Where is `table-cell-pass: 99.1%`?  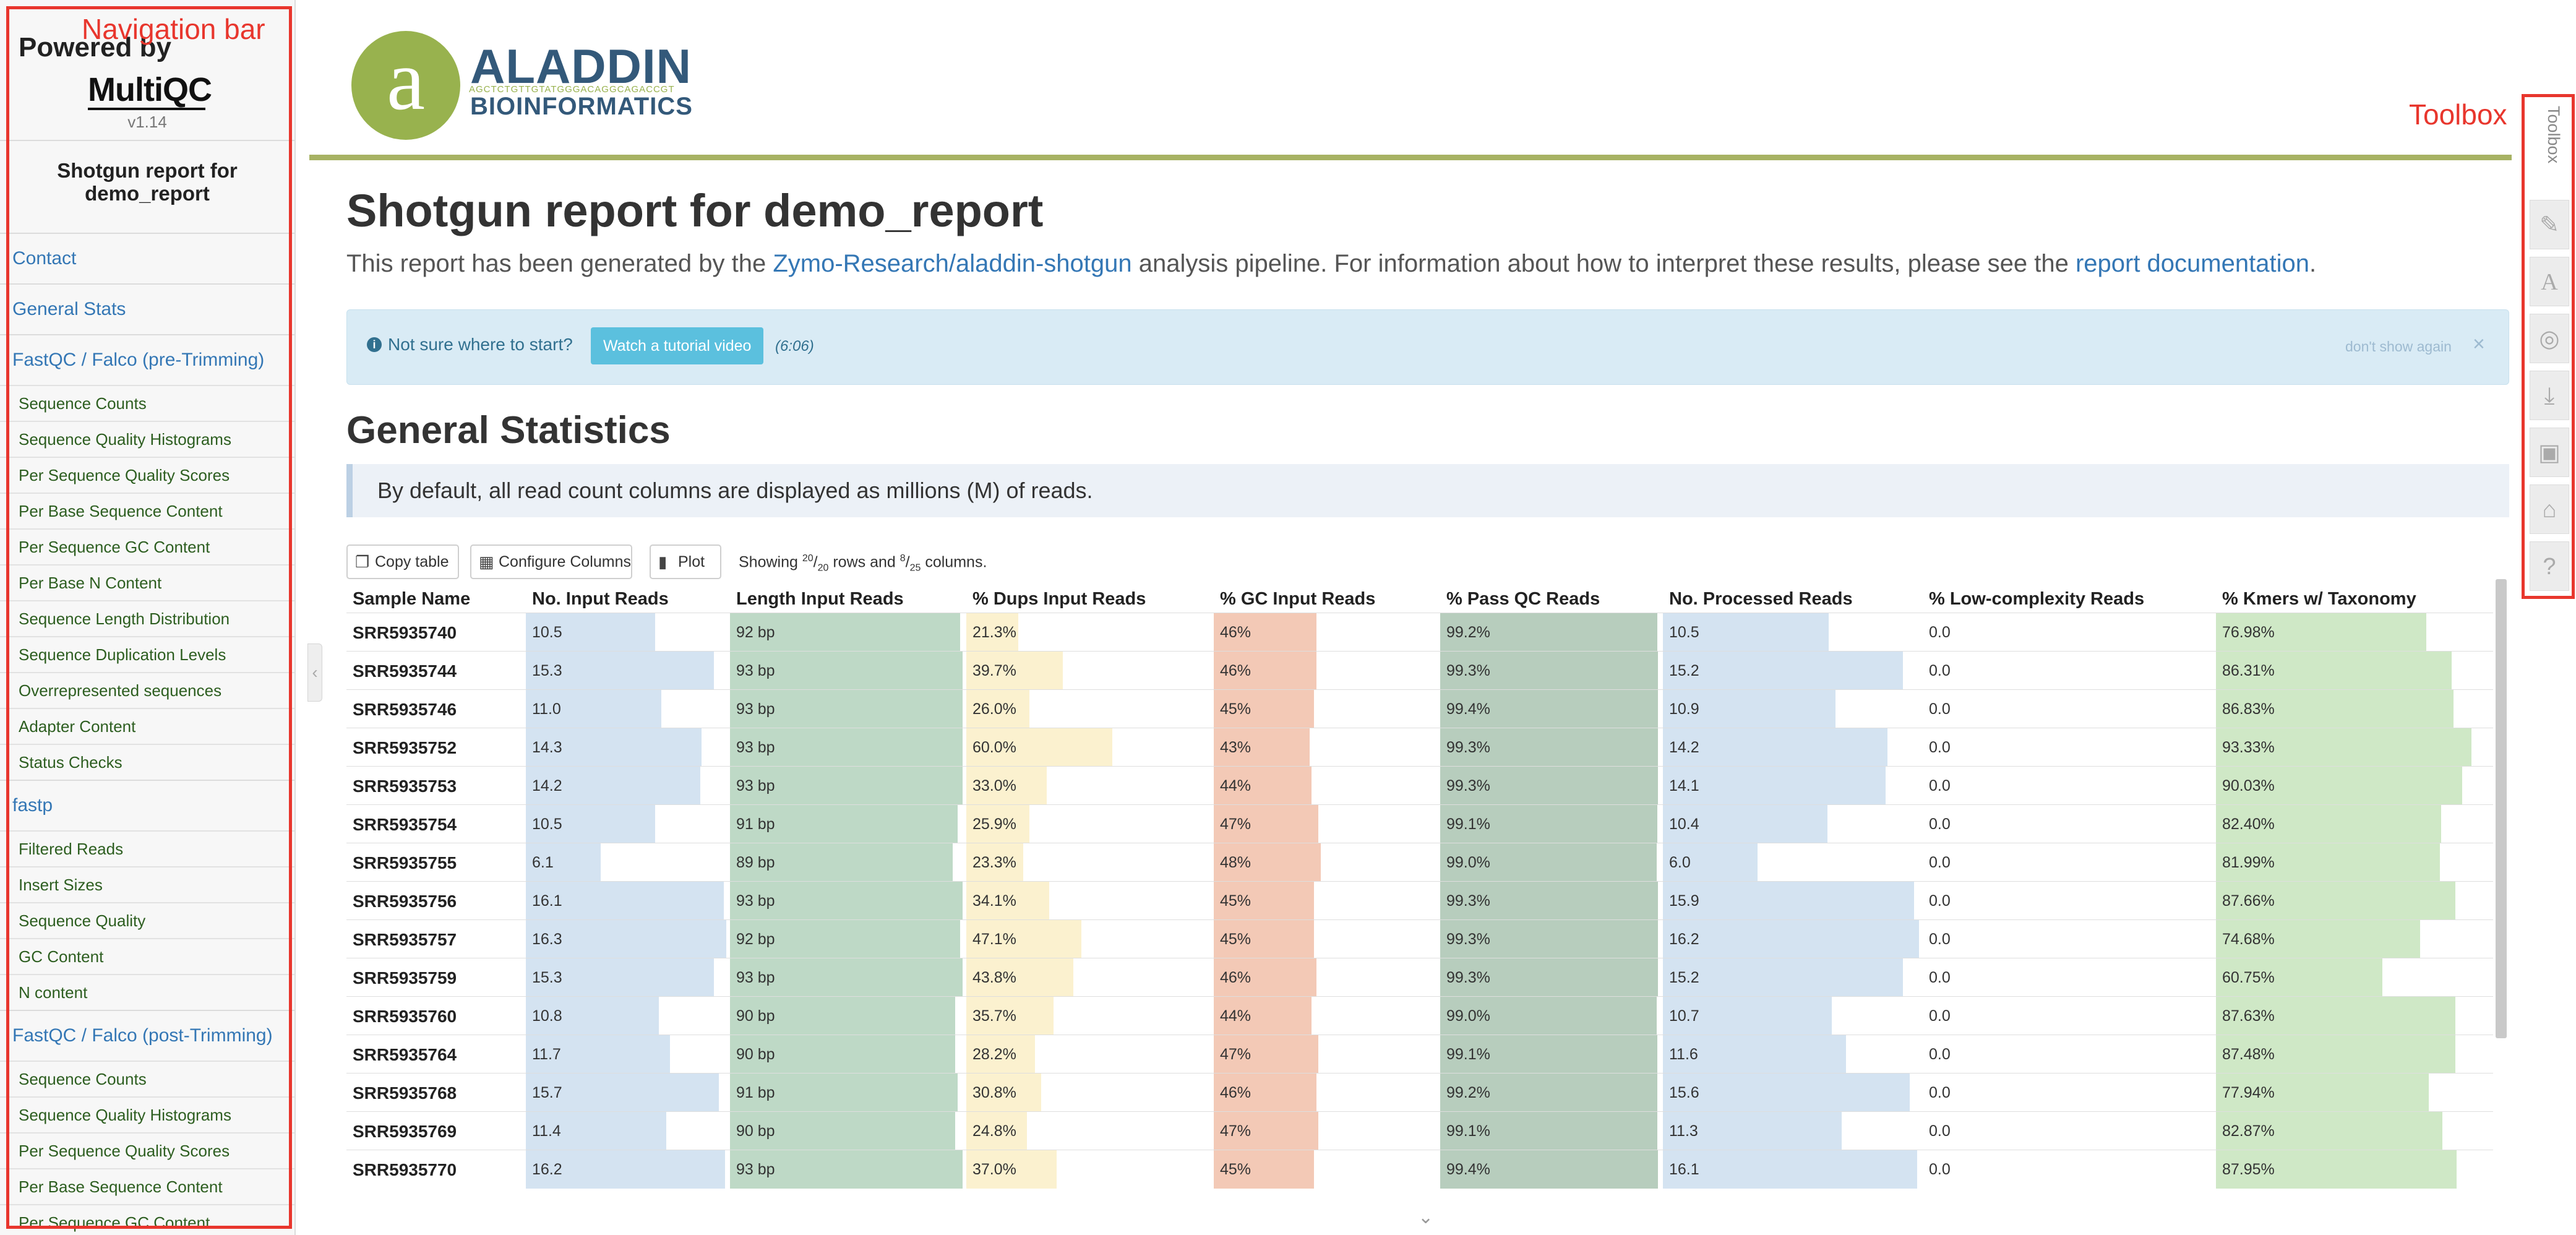
table-cell-pass: 99.1% is located at coordinates (1549, 824).